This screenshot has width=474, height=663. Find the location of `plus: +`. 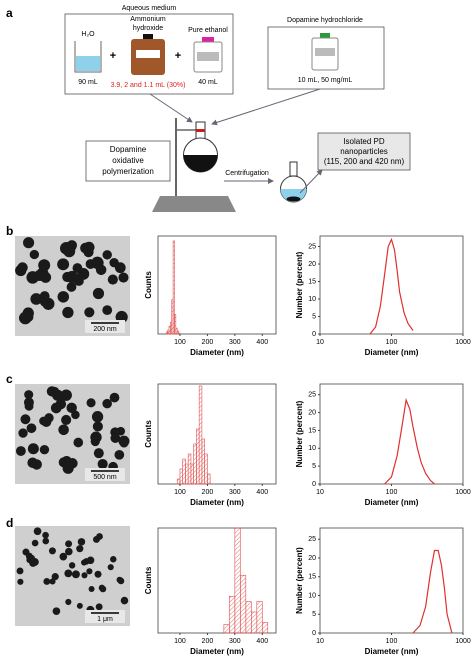

plus: + is located at coordinates (113, 56).